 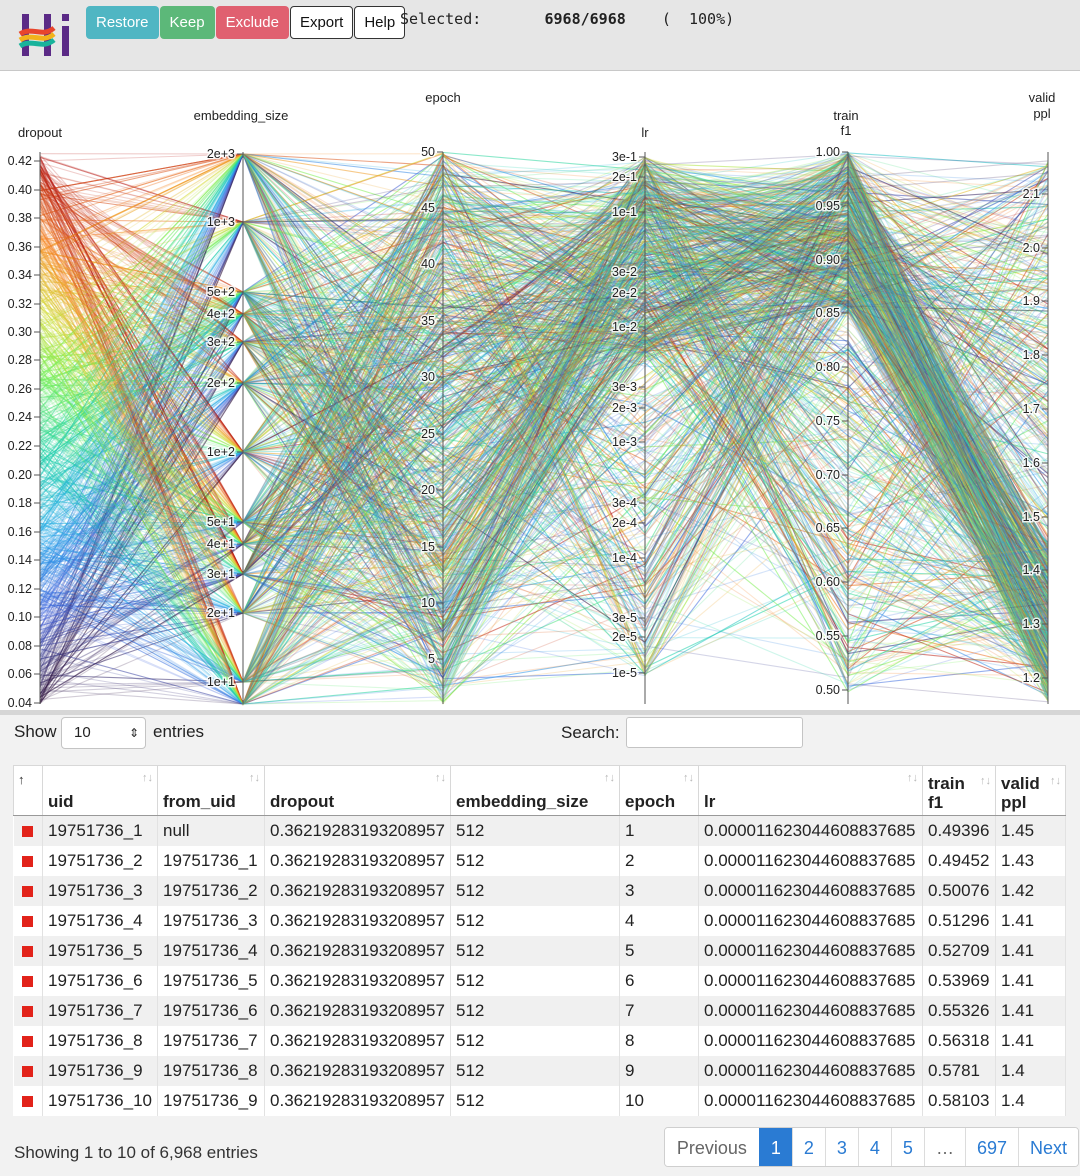 What do you see at coordinates (845, 115) in the screenshot?
I see `axis-title: train` at bounding box center [845, 115].